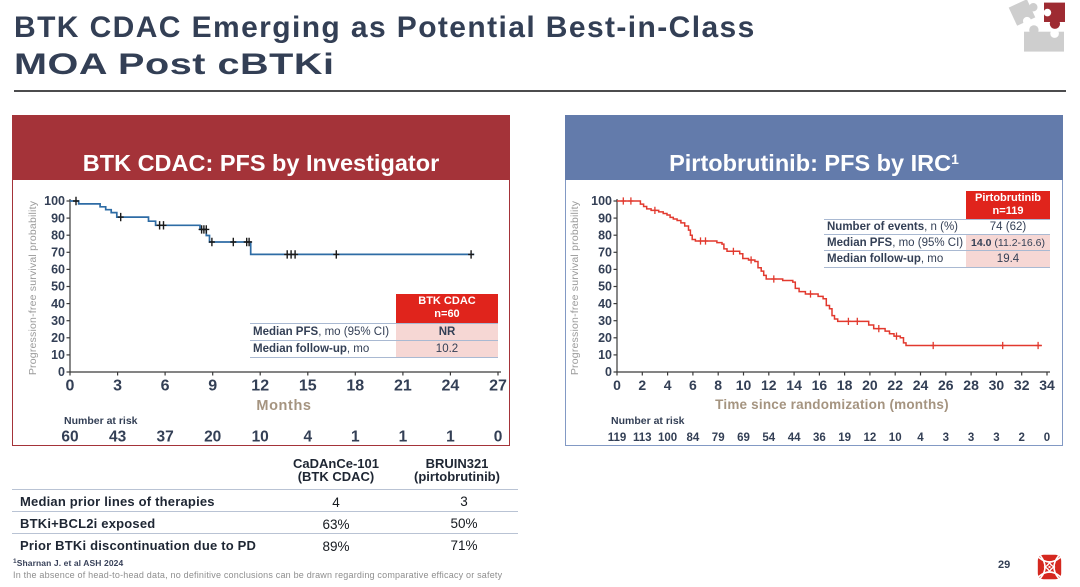 Image resolution: width=1080 pixels, height=587 pixels. Describe the element at coordinates (498, 386) in the screenshot. I see `svg-text: 27` at that location.